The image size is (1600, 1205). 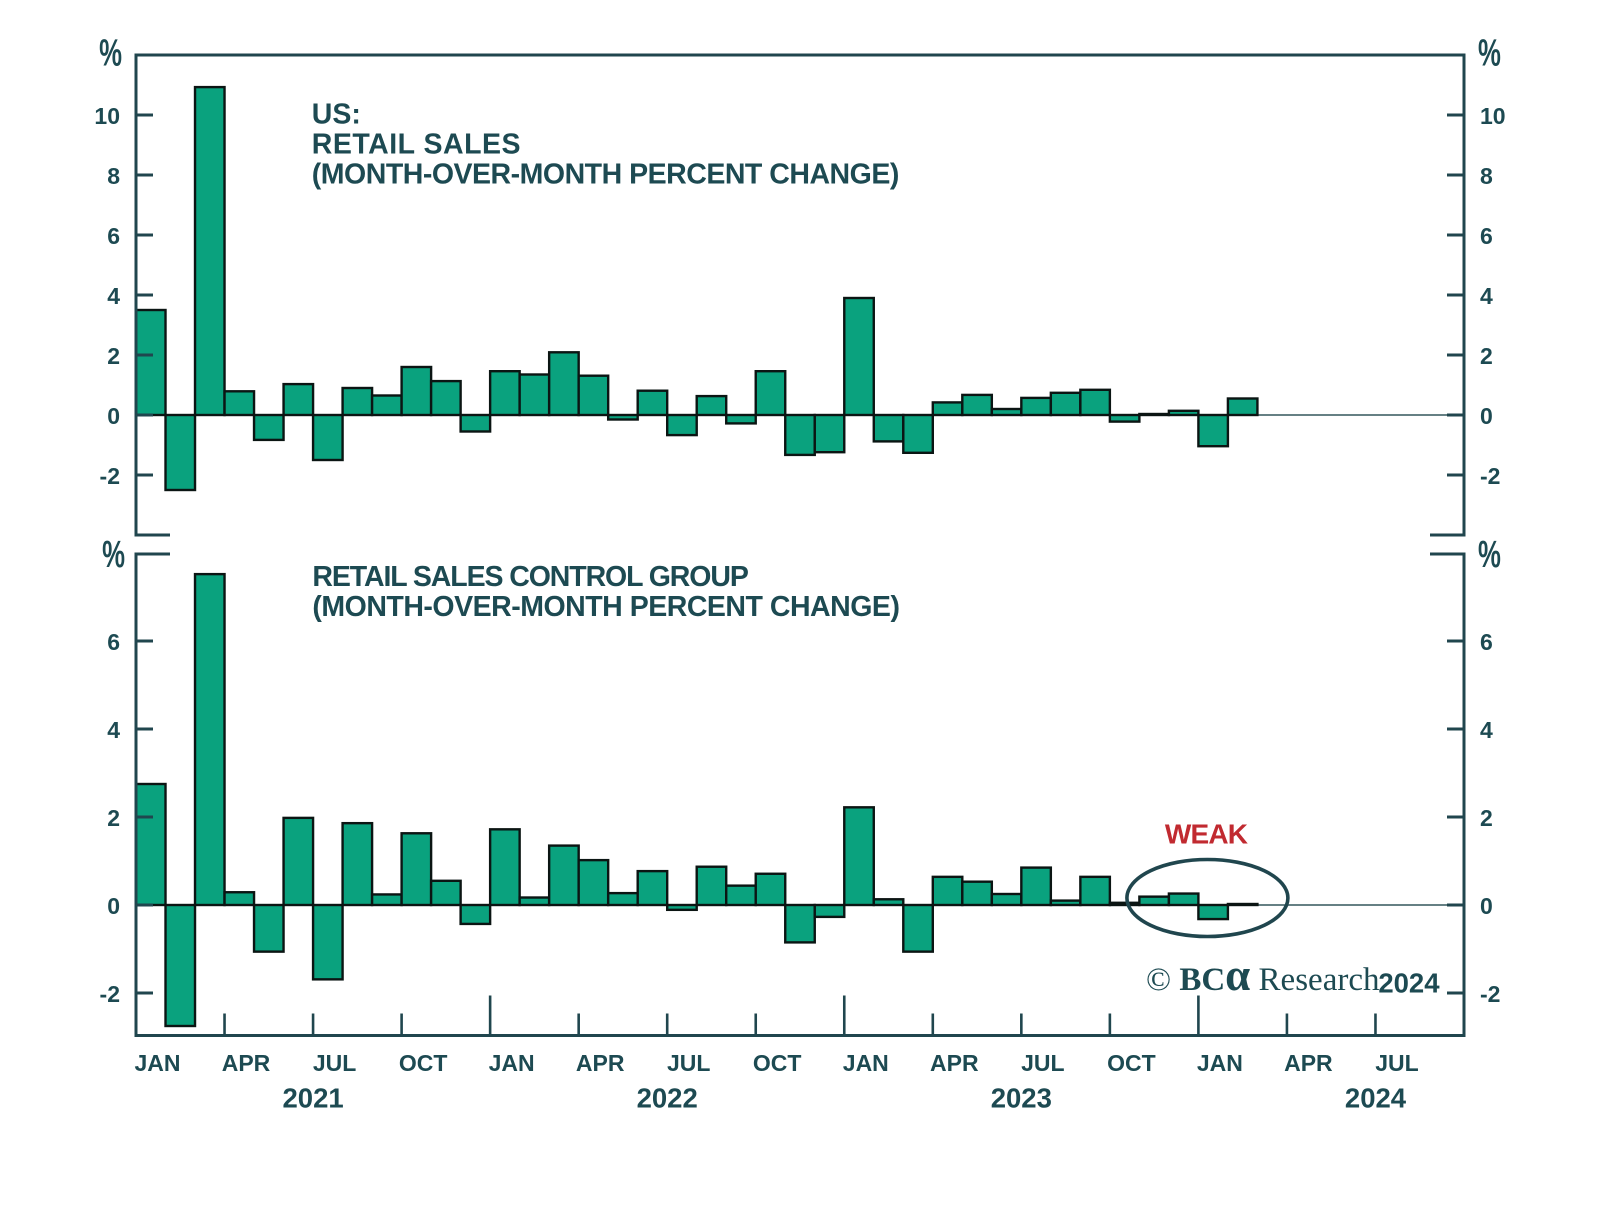 I want to click on svg-text: 2022, so click(x=667, y=1098).